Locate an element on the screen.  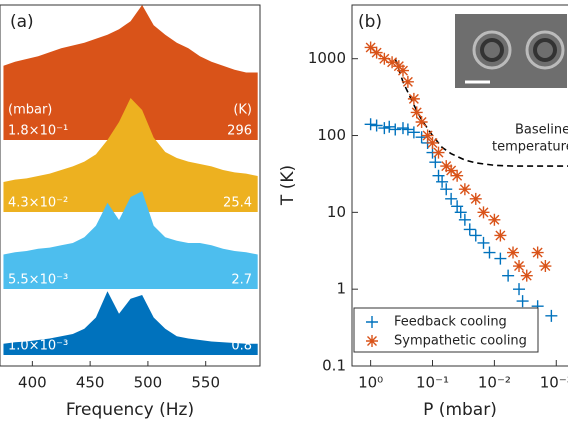
pressure-label: 4.3×10⁻² is located at coordinates (38, 203).